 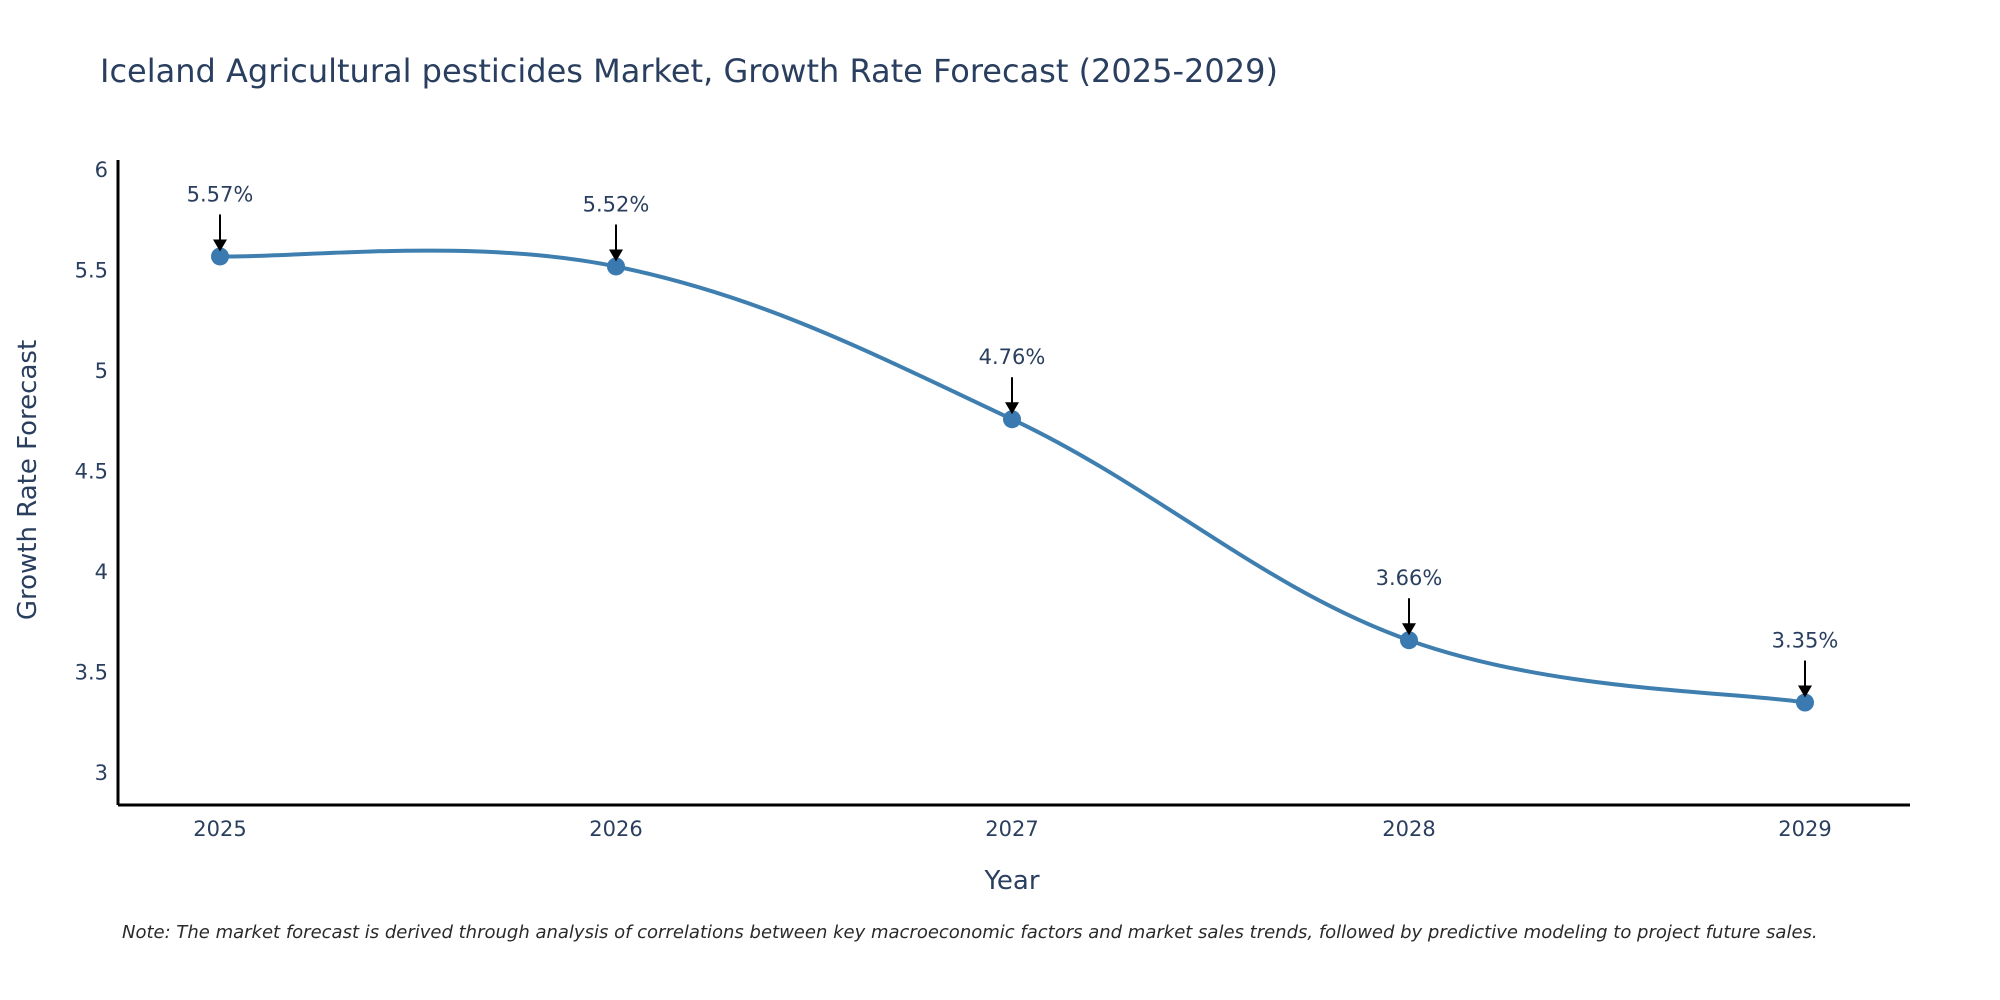 I want to click on x-tick-label: 2026, so click(x=615, y=829).